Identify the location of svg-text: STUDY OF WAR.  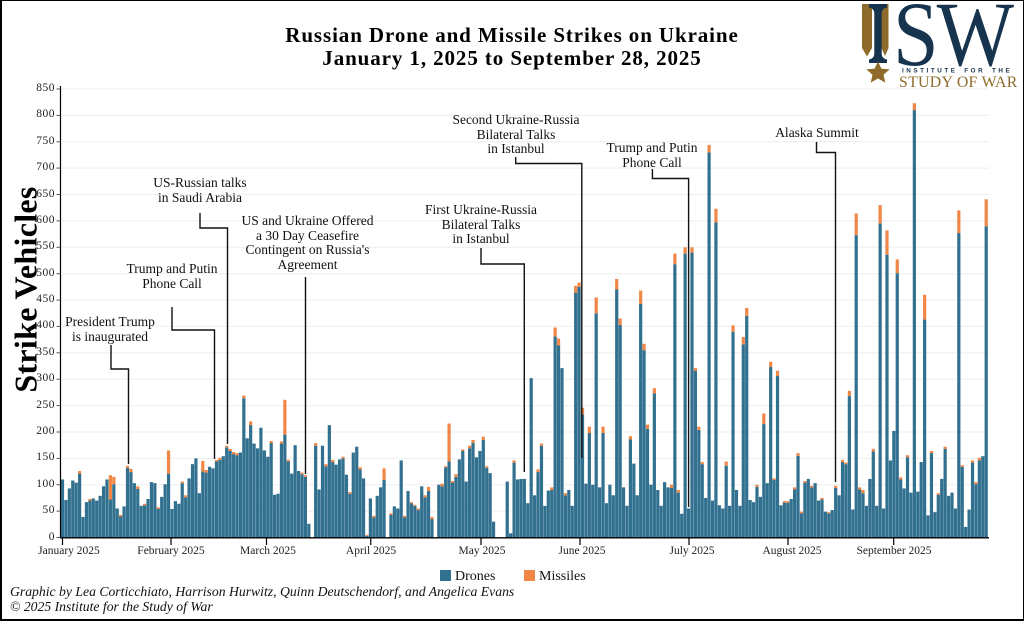
(958, 82).